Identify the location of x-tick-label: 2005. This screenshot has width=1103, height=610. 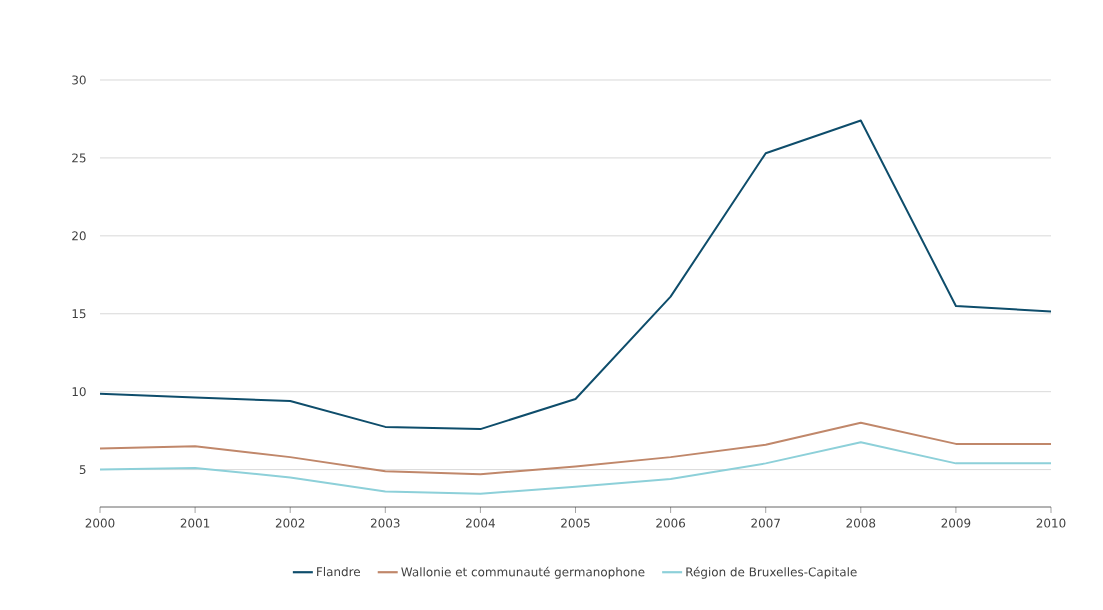
(575, 523).